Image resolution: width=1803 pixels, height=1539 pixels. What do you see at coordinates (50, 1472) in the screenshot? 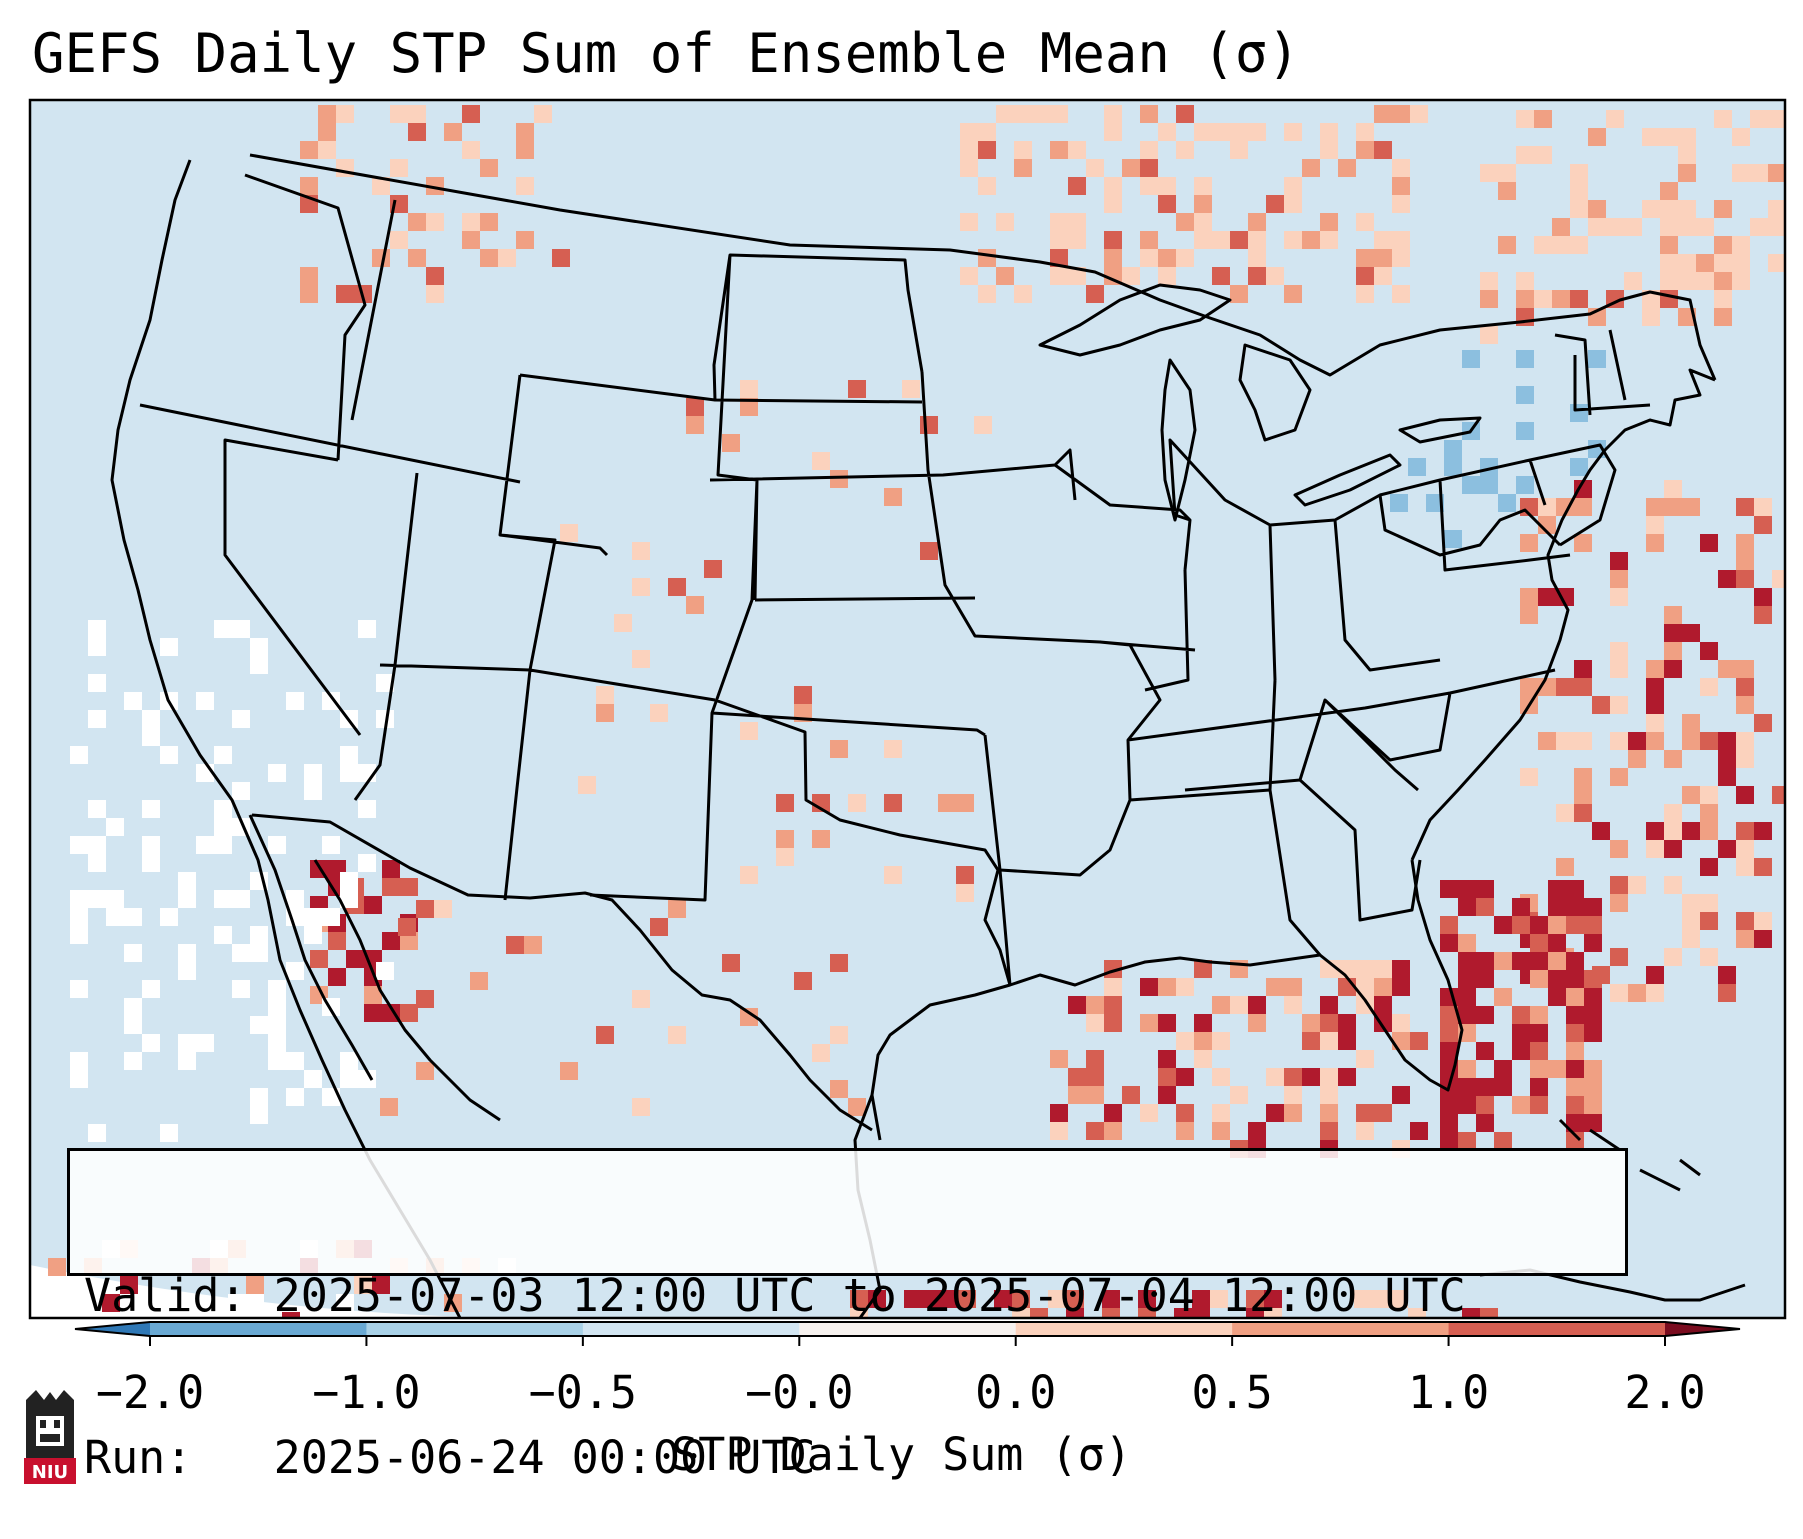
I see `logo-text: NIU` at bounding box center [50, 1472].